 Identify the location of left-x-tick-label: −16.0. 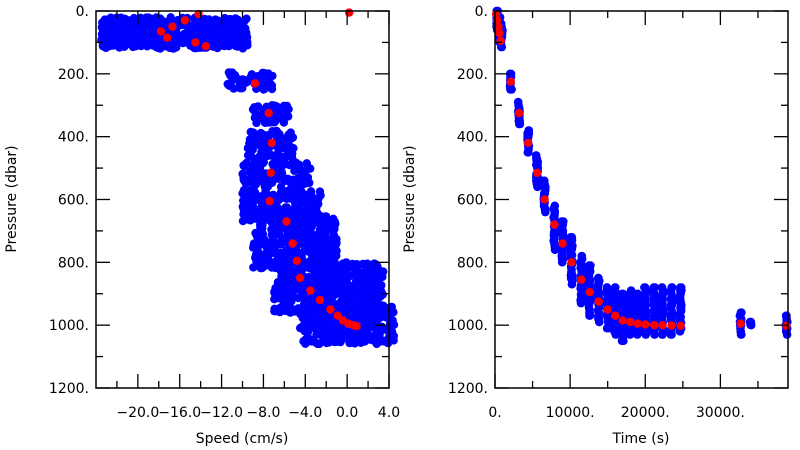
(179, 413).